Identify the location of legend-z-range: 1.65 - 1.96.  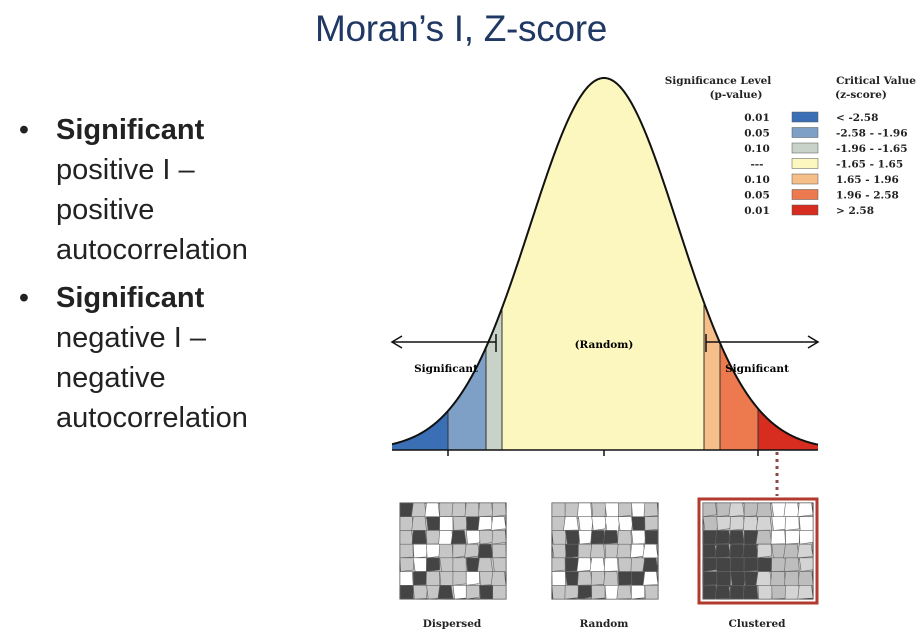
(867, 180).